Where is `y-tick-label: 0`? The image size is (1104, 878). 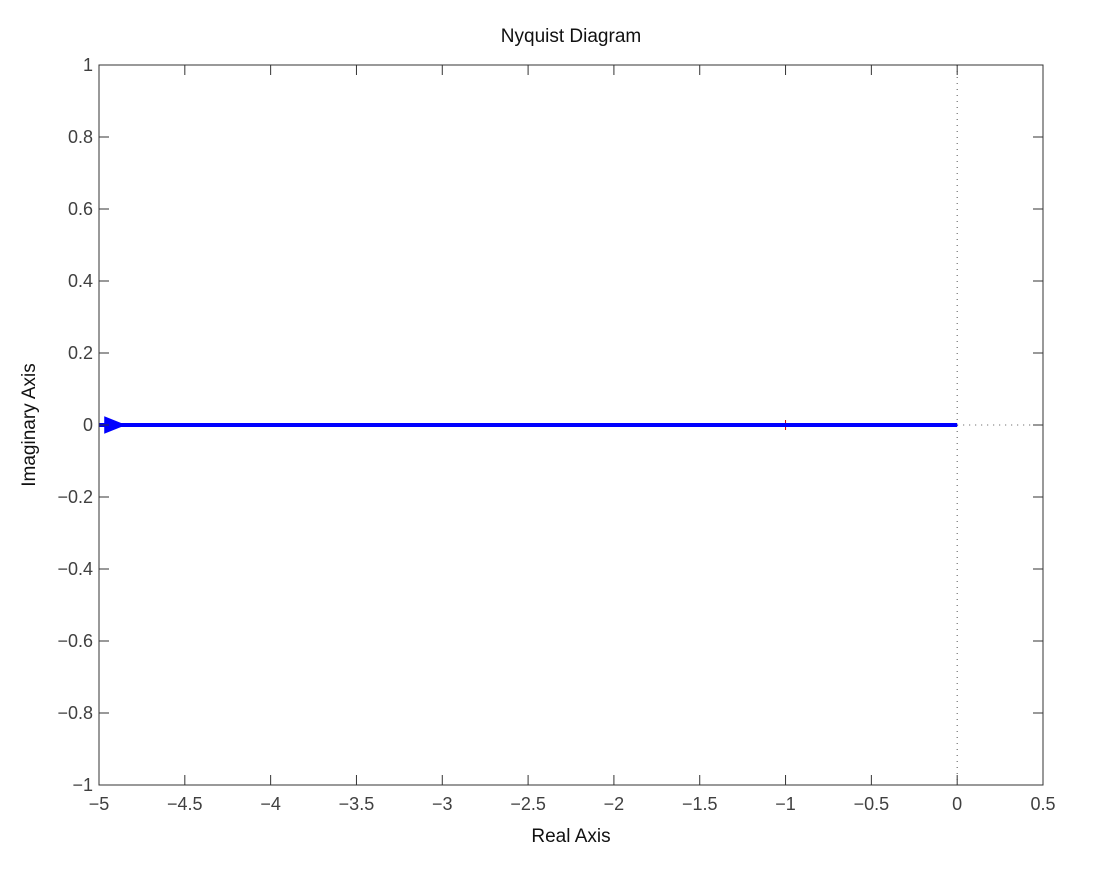
y-tick-label: 0 is located at coordinates (88, 425).